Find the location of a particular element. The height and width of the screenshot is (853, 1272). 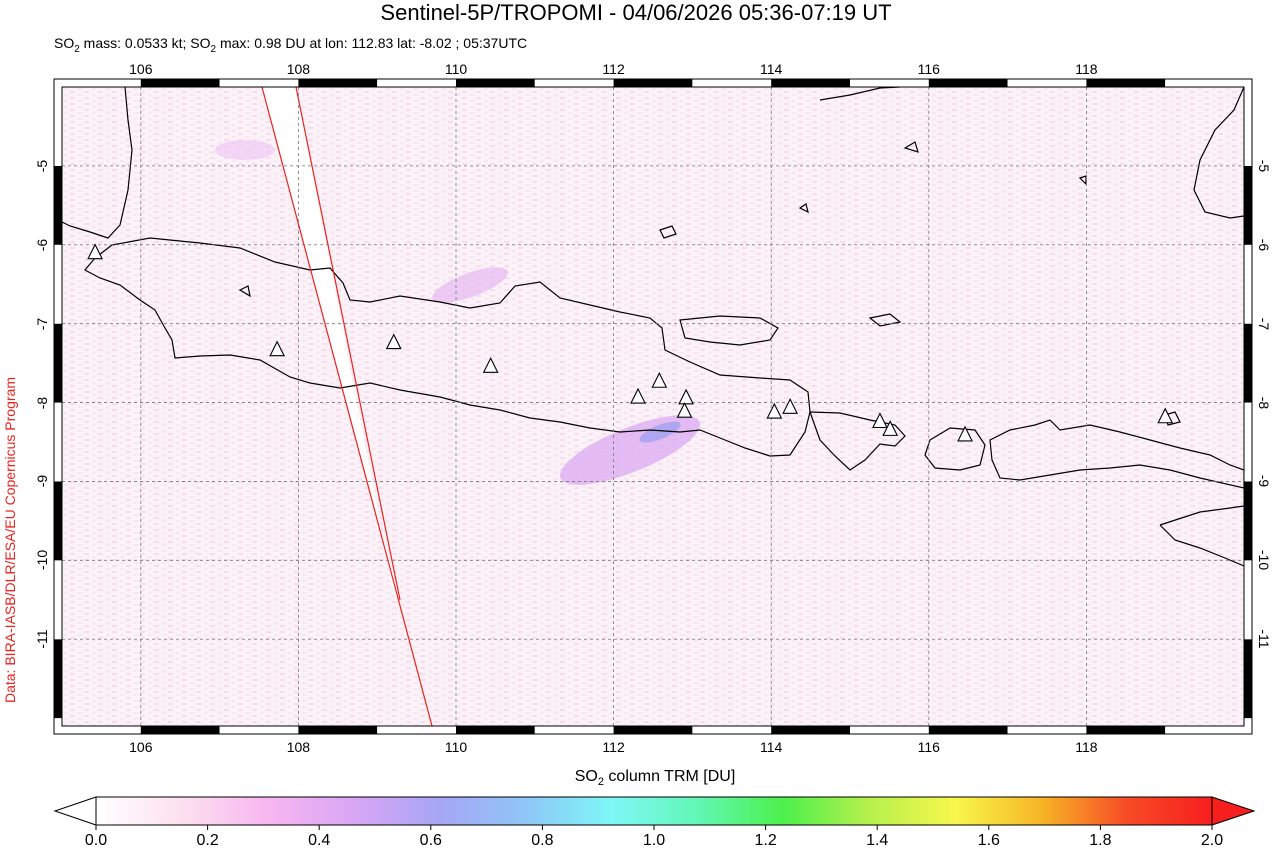

colorbar-tick-label: 0.8 is located at coordinates (542, 840).